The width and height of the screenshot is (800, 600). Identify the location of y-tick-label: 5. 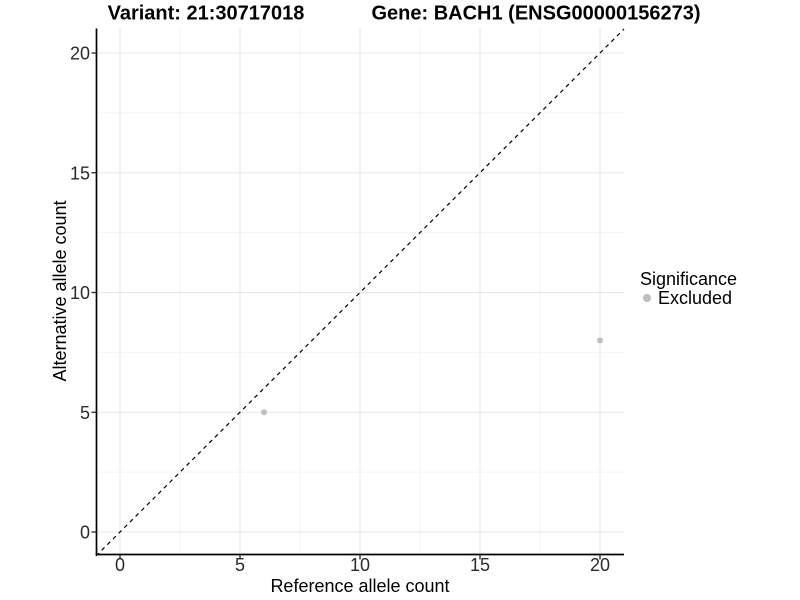
(85, 413).